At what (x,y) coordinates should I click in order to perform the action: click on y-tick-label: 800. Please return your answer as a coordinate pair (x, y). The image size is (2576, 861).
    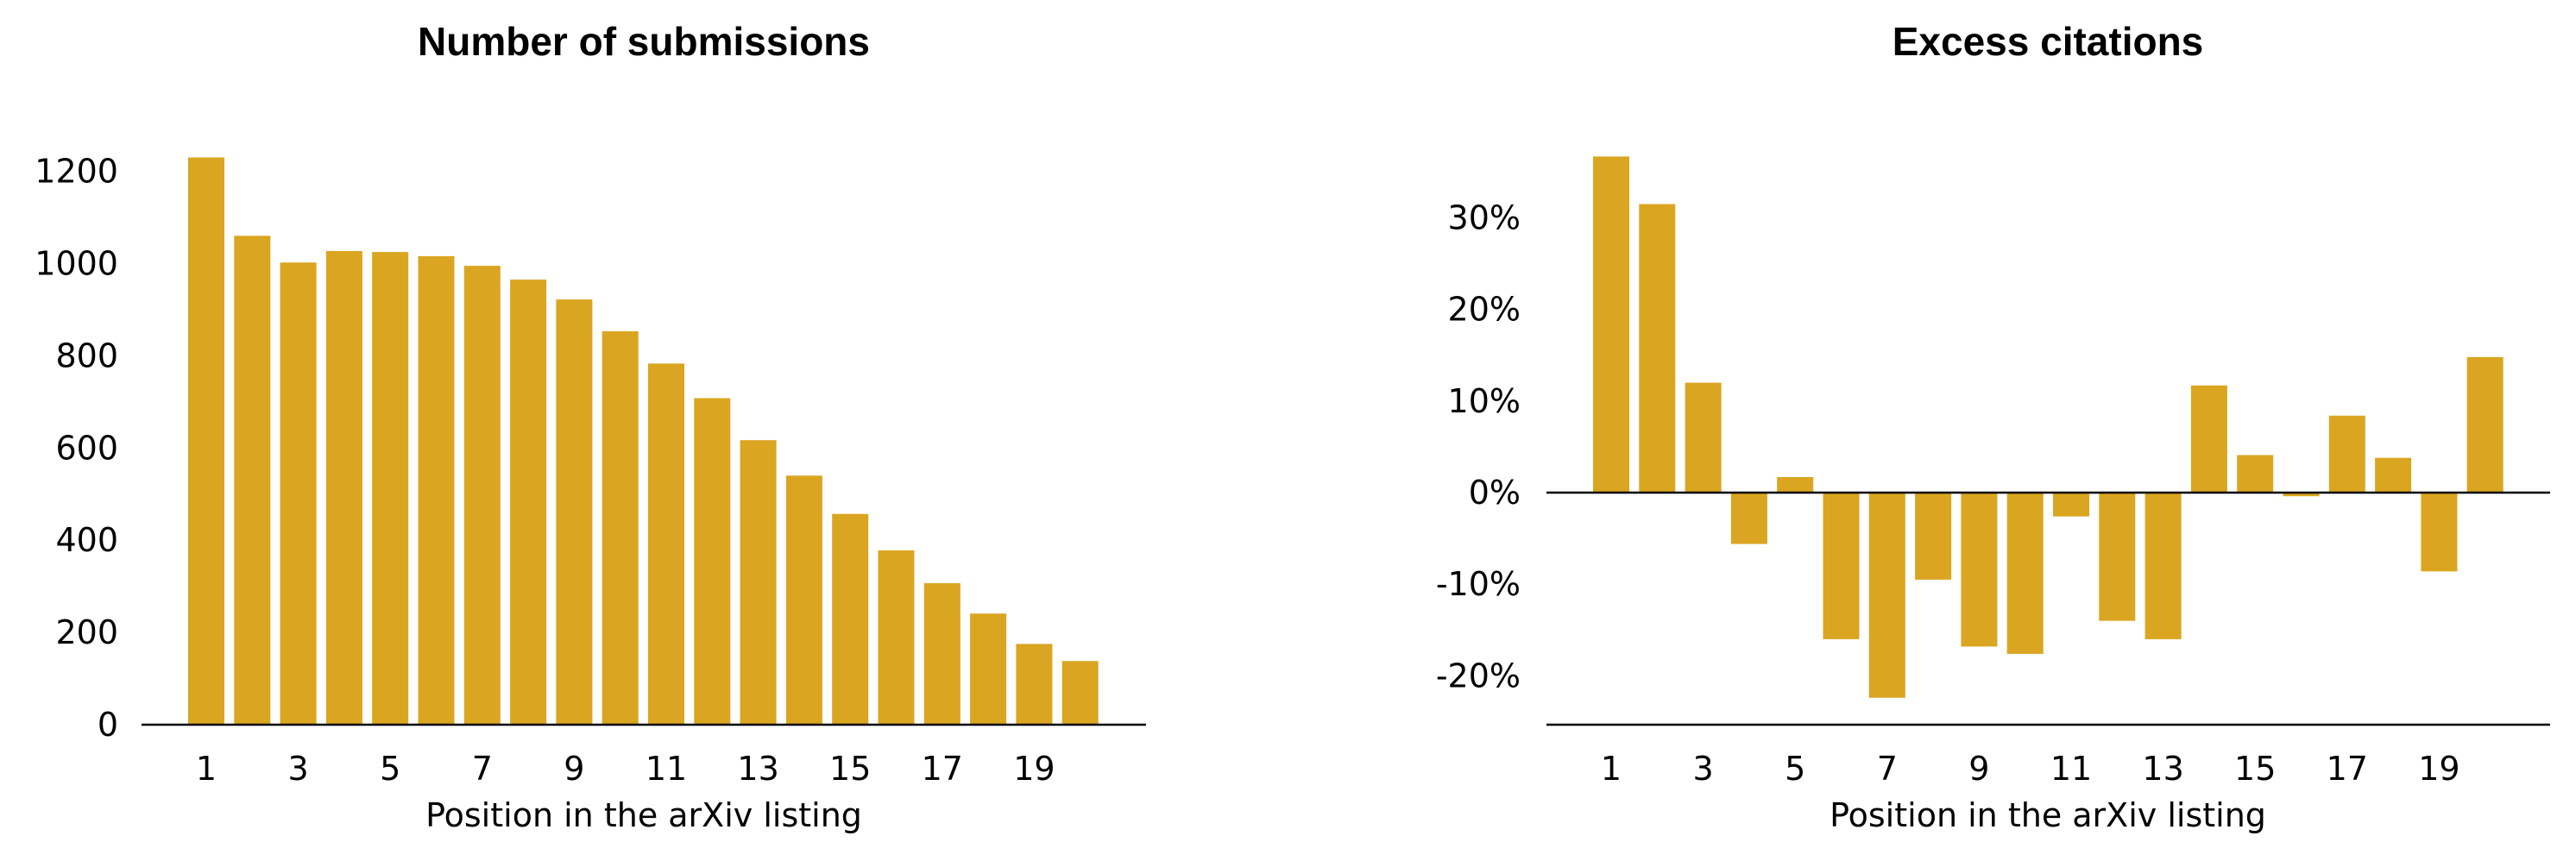
    Looking at the image, I should click on (86, 355).